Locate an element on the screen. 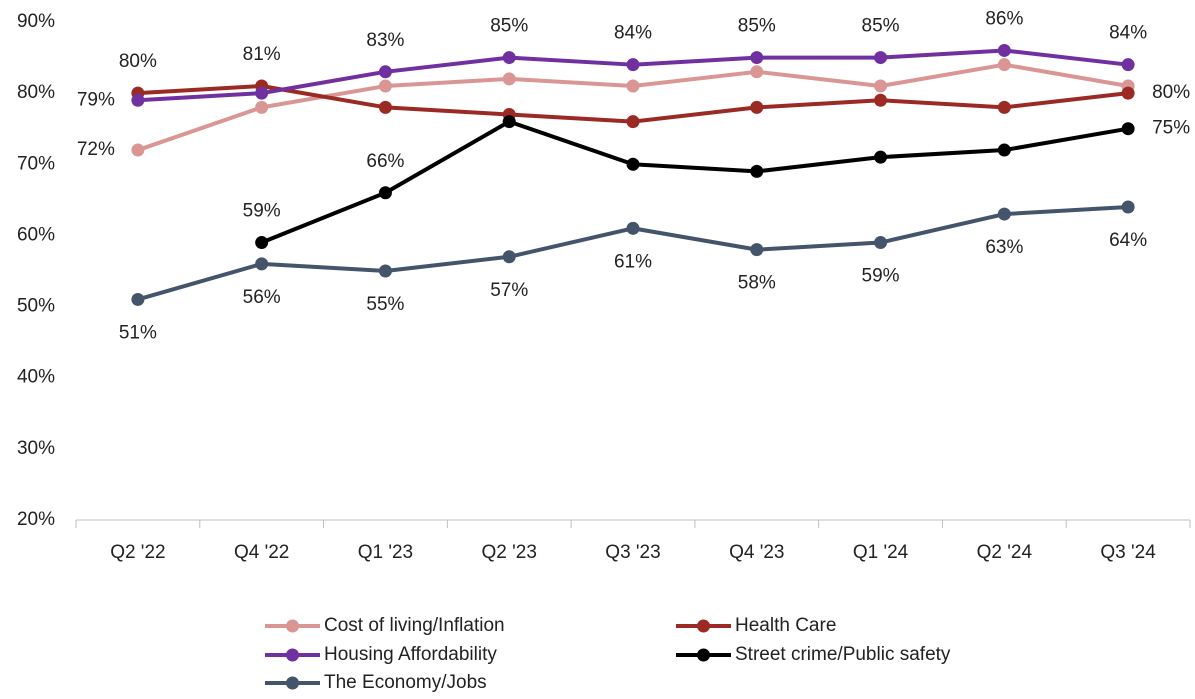 This screenshot has height=699, width=1195. data-label: 64% is located at coordinates (1128, 240).